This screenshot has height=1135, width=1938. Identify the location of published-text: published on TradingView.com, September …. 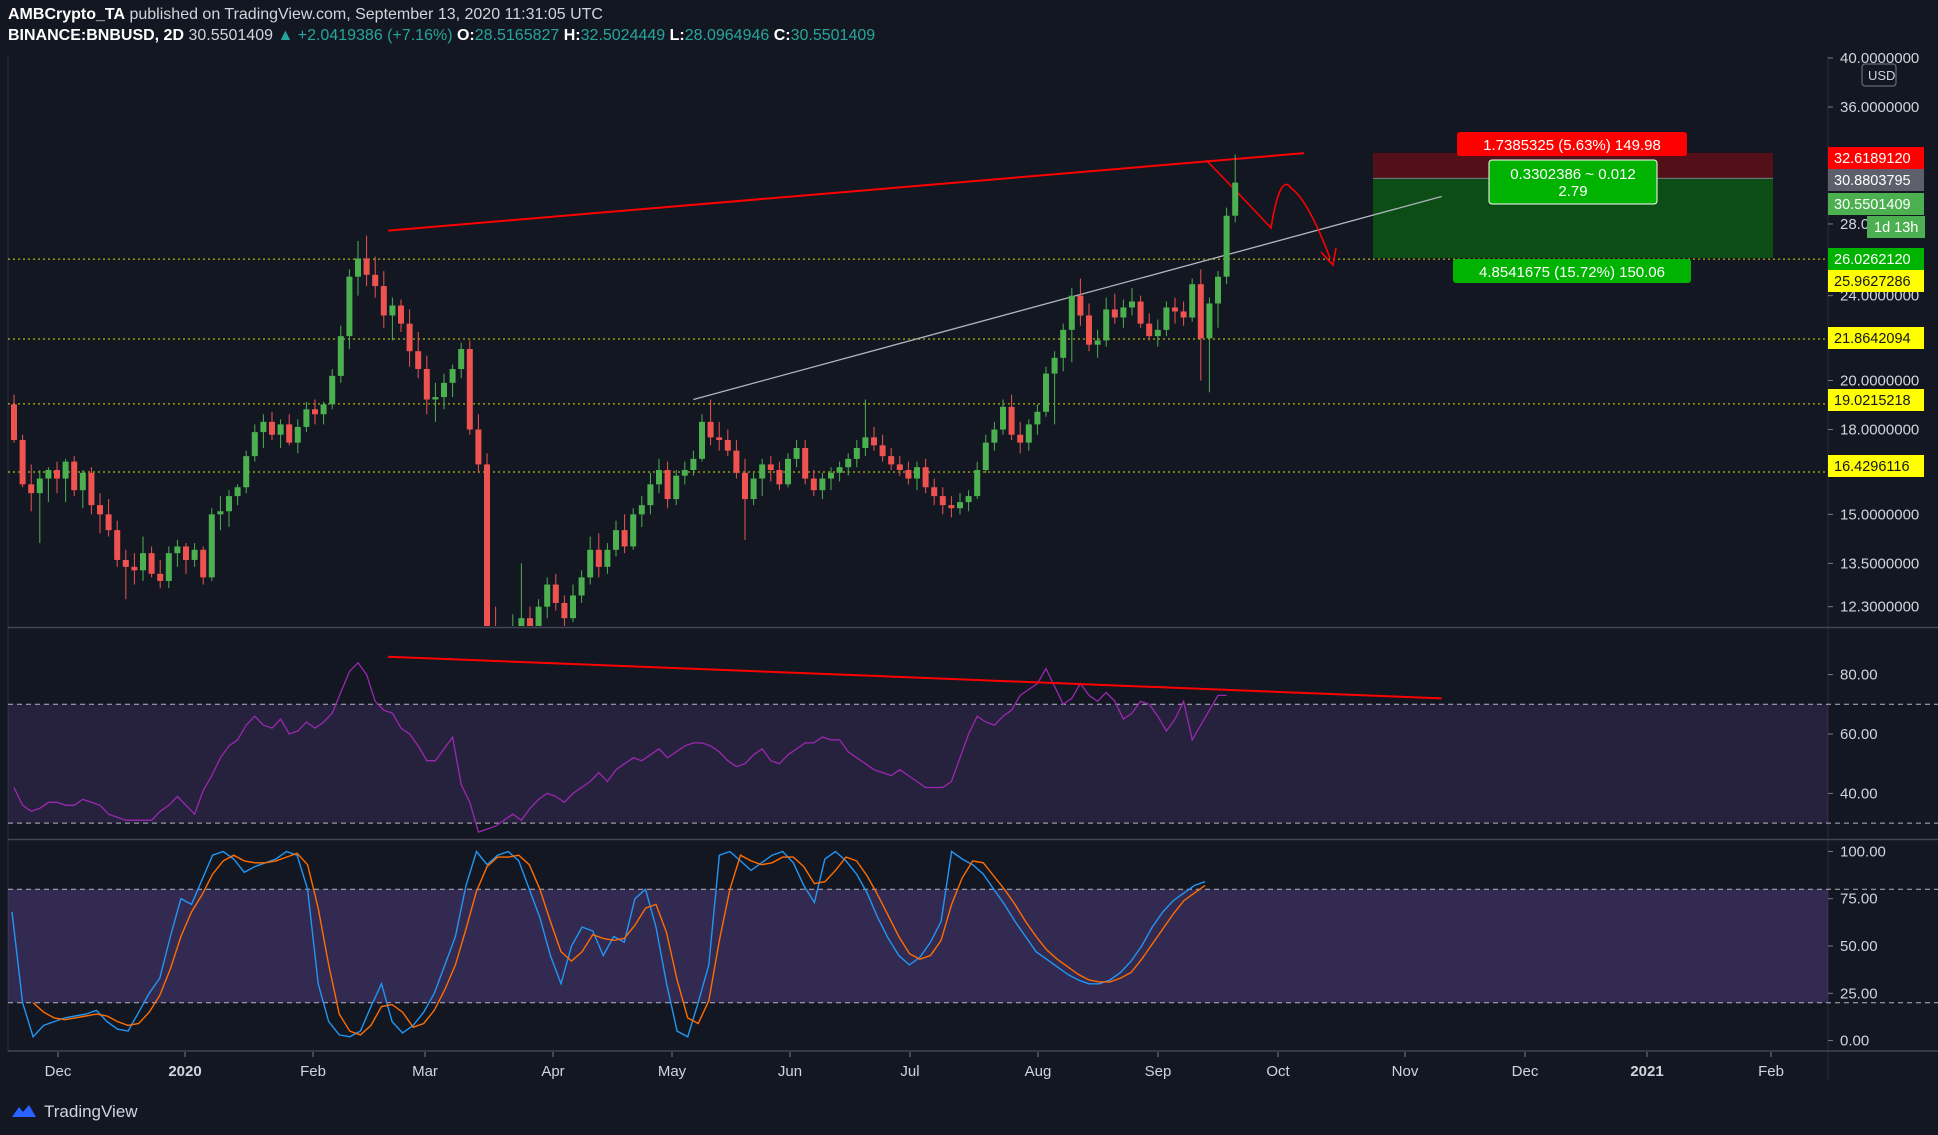
(366, 14).